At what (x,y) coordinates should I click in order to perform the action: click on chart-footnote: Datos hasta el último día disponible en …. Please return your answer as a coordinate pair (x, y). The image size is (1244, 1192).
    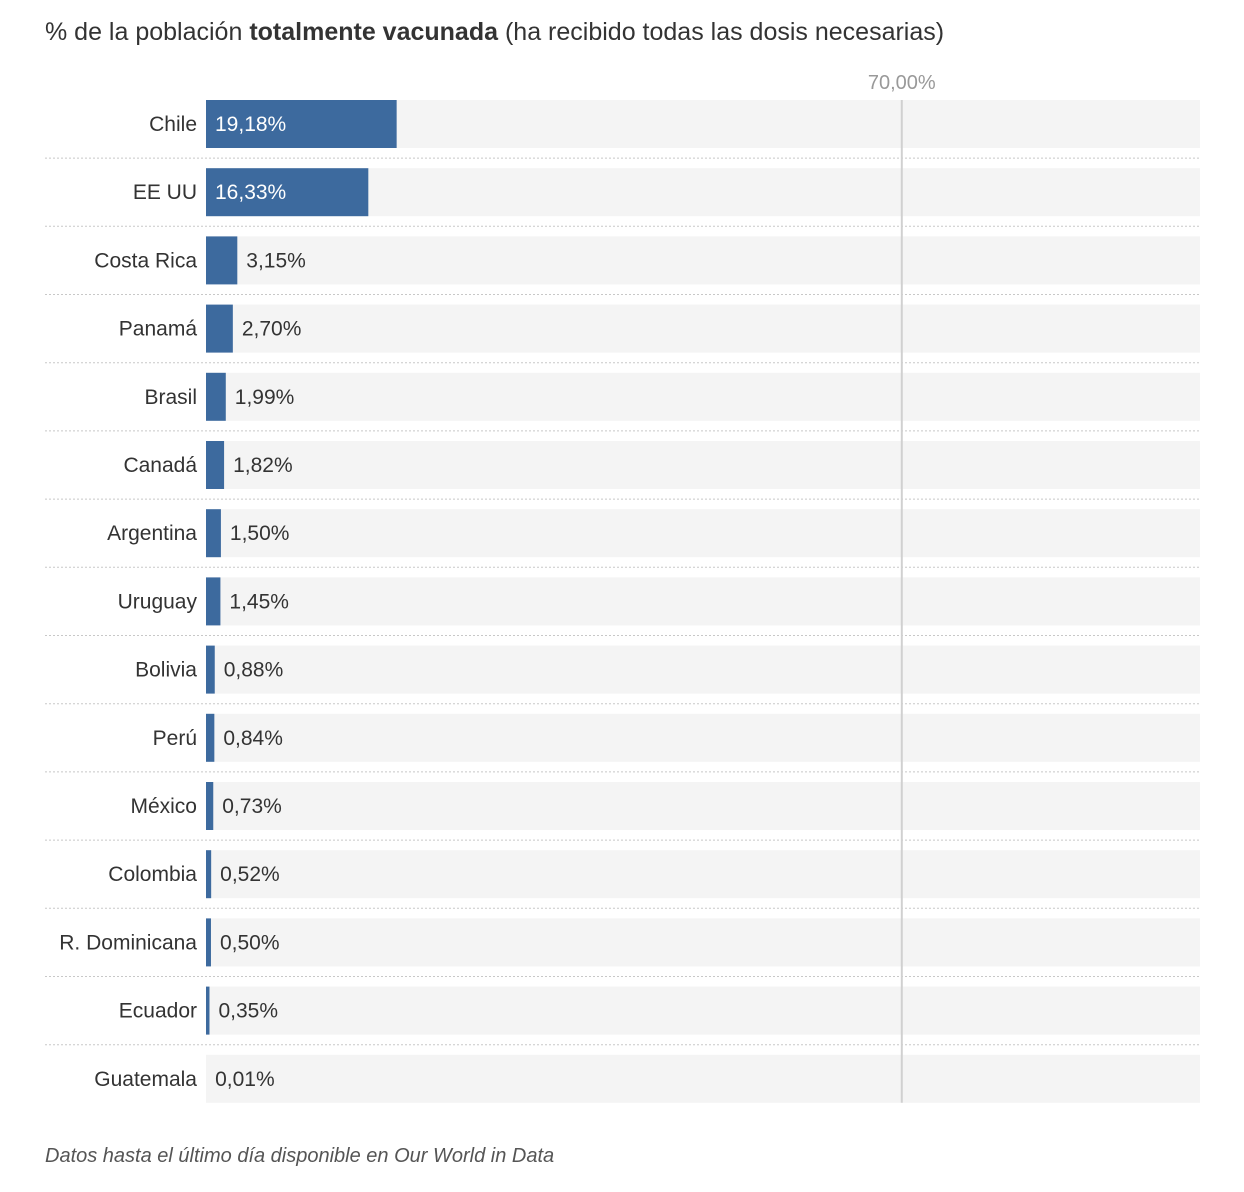
    Looking at the image, I should click on (300, 1156).